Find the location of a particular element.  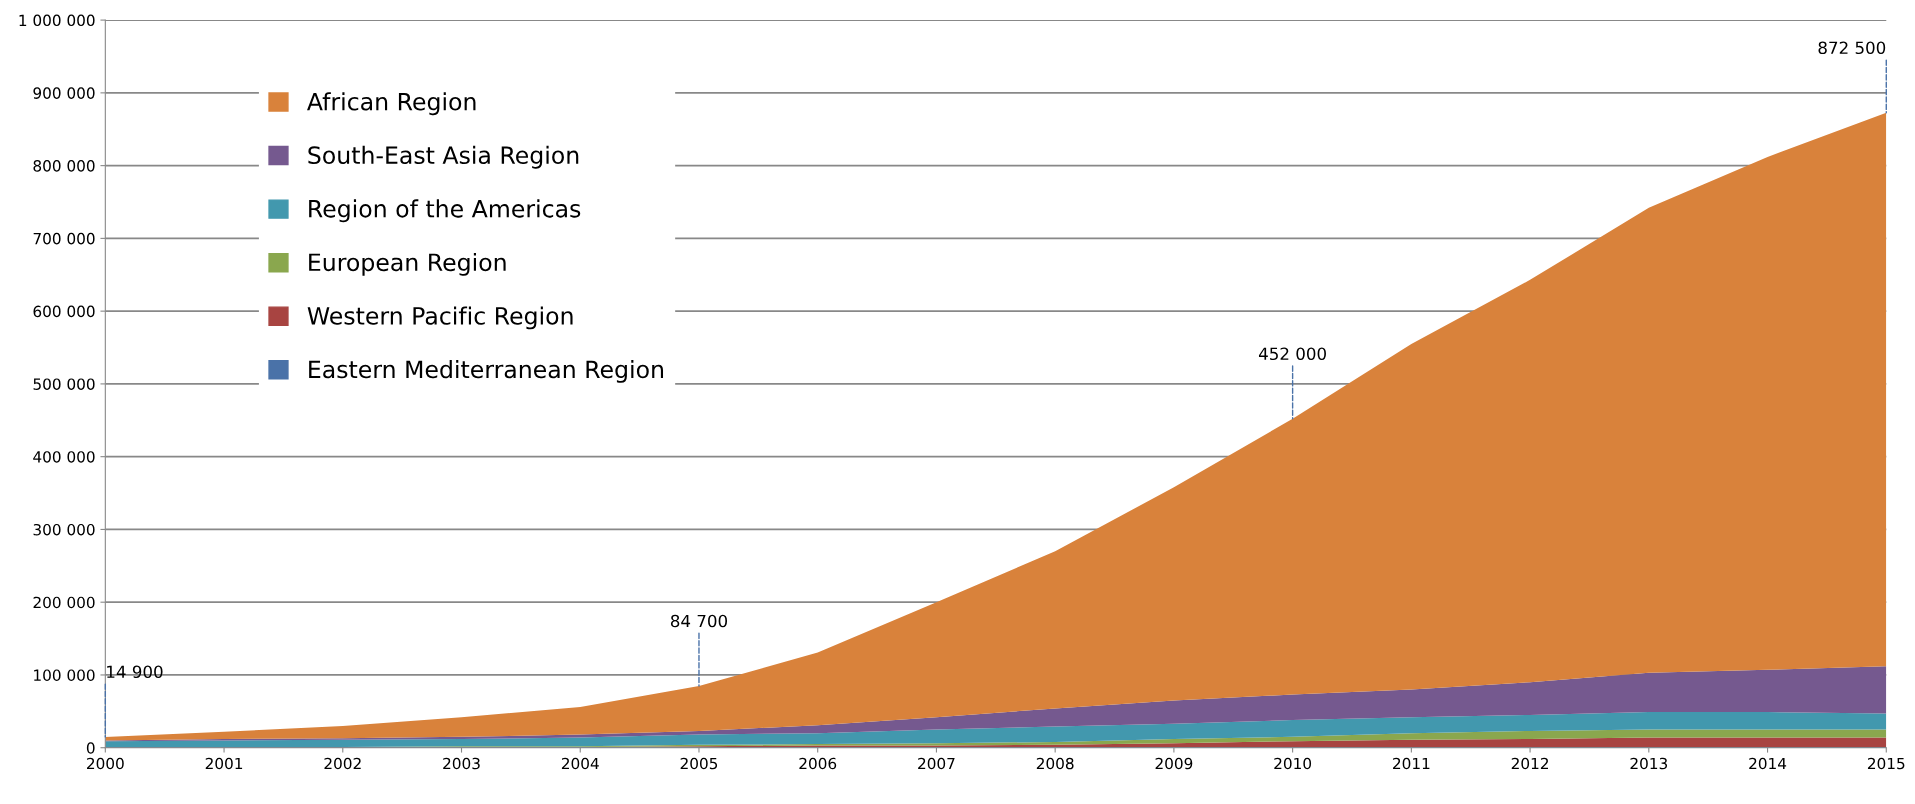

x-tick-label: 2013 is located at coordinates (1649, 763).